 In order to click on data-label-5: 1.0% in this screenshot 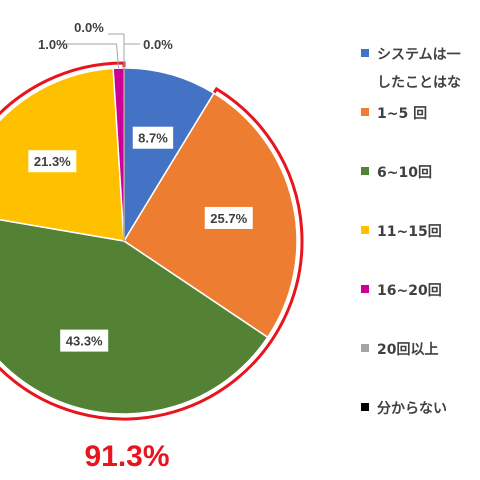, I will do `click(53, 44)`.